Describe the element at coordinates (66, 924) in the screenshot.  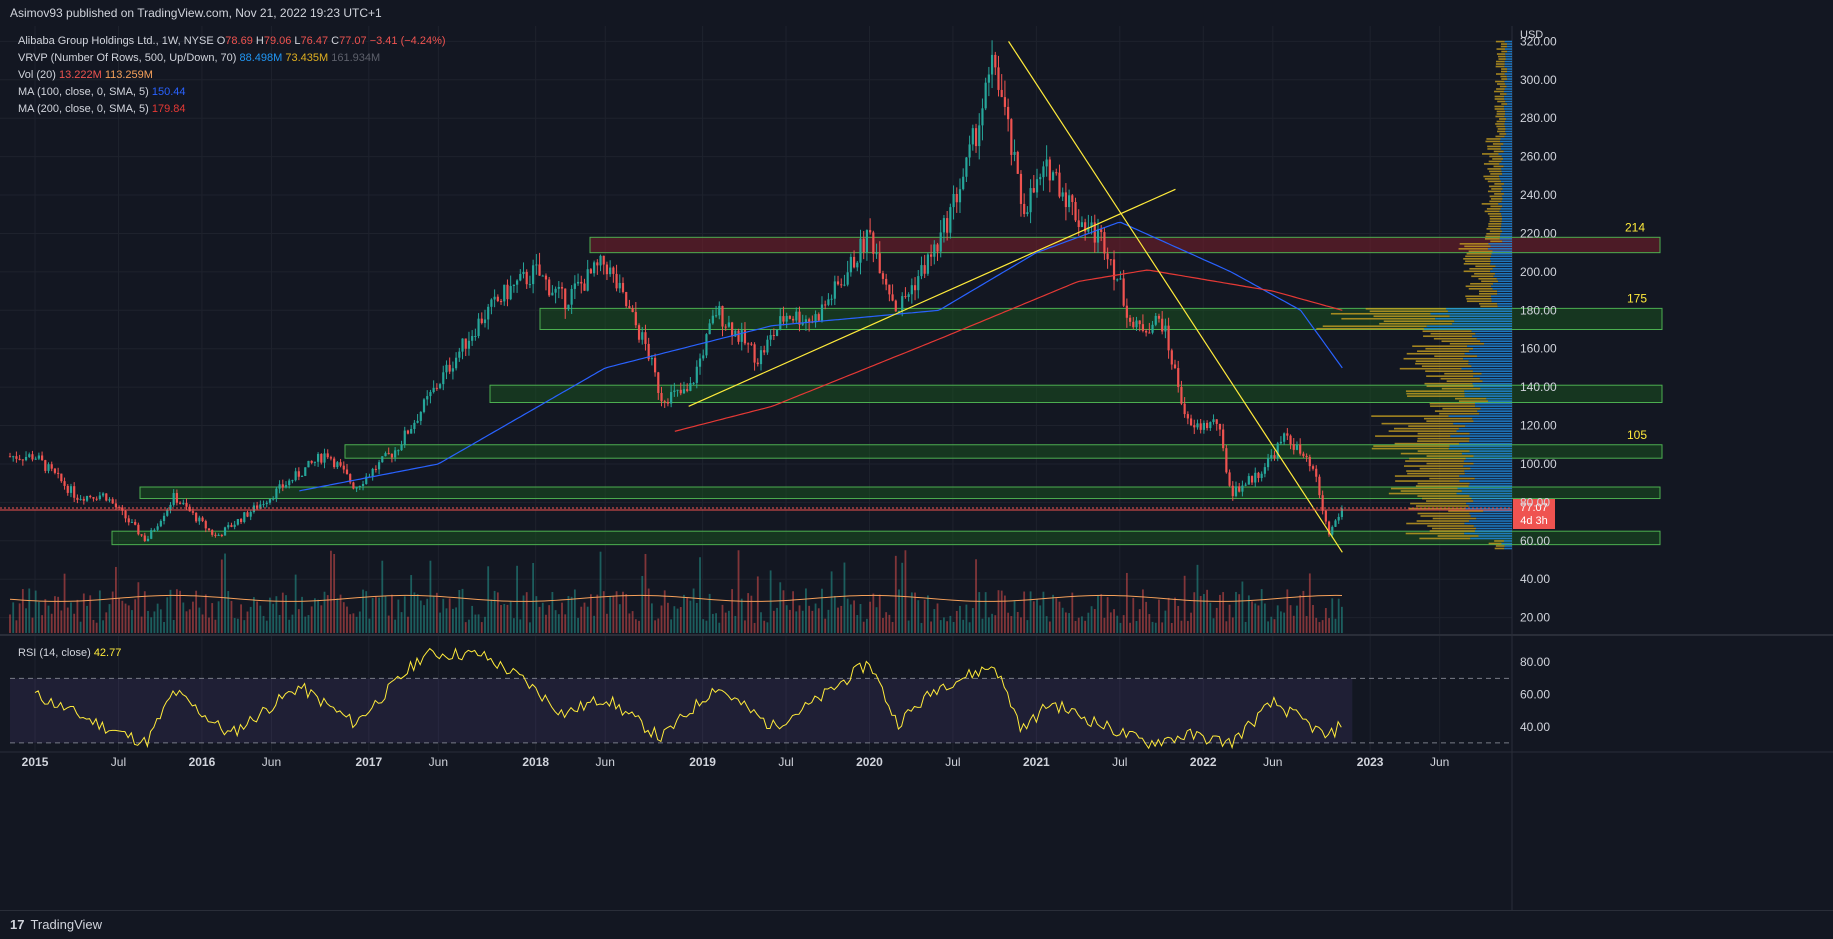
I see `logo-text: TradingView` at that location.